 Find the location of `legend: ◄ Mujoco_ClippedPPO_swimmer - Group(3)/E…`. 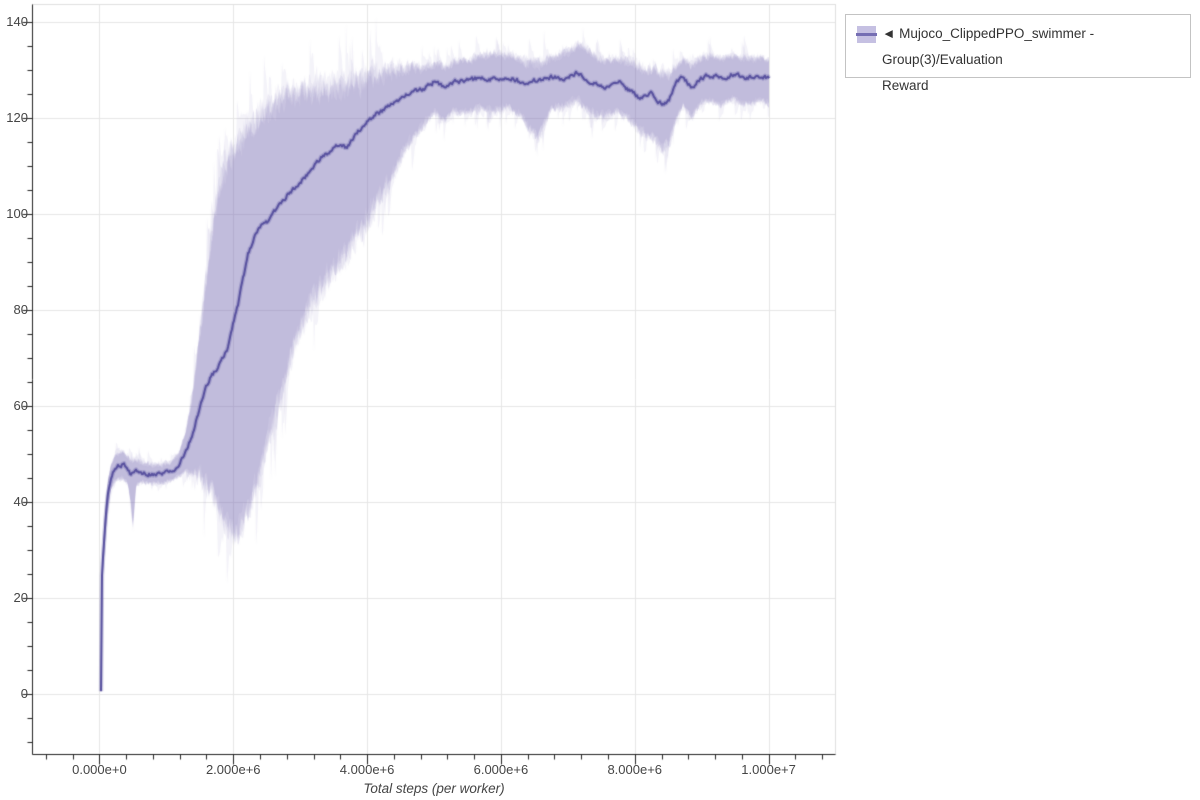

legend: ◄ Mujoco_ClippedPPO_swimmer - Group(3)/E… is located at coordinates (1018, 53).